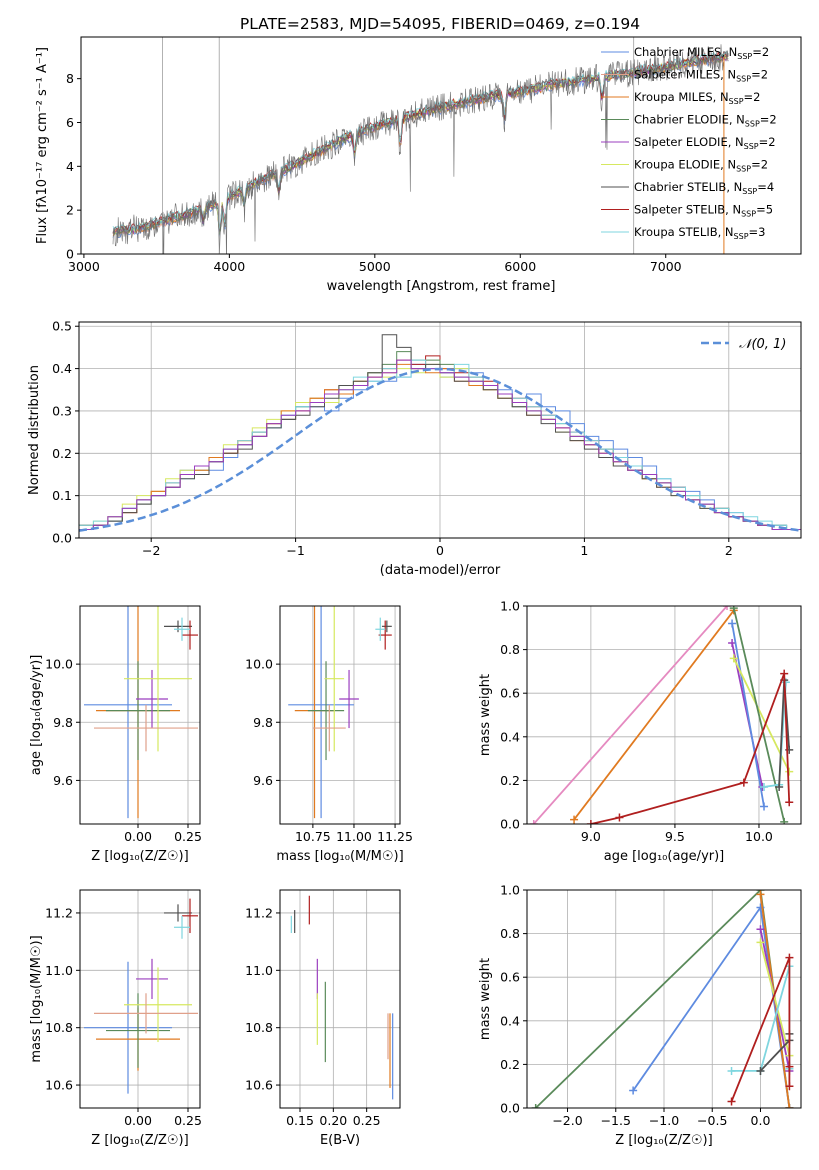 Image resolution: width=819 pixels, height=1170 pixels. I want to click on mass-vs-ebv-panel: 0.15 0.20 0.25 10.6 10.8 11.0 11.2 E(B-V), so click(323, 1018).